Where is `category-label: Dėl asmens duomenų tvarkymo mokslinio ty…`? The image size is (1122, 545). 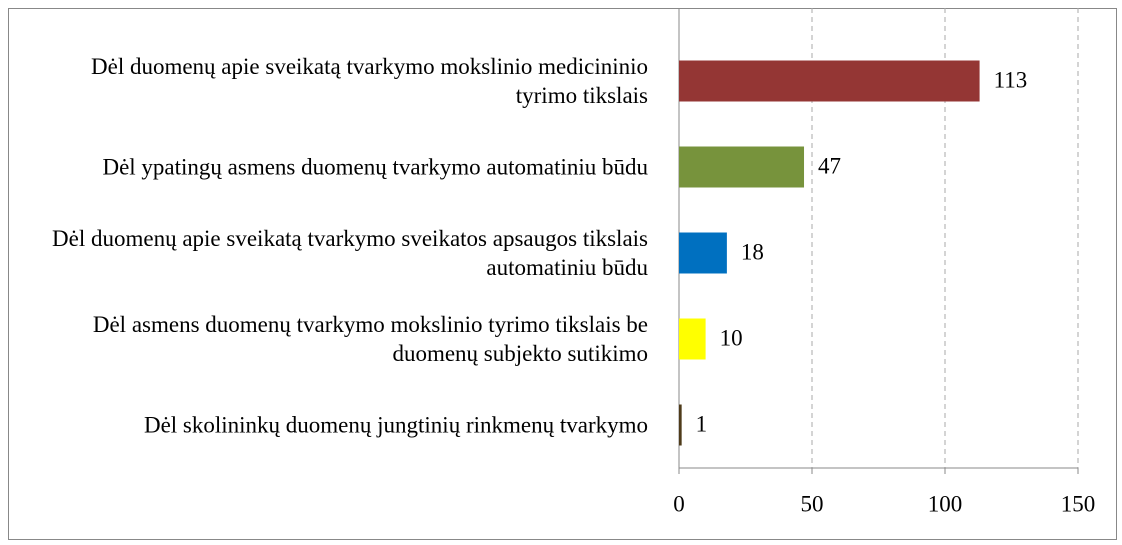
category-label: Dėl asmens duomenų tvarkymo mokslinio ty… is located at coordinates (370, 339).